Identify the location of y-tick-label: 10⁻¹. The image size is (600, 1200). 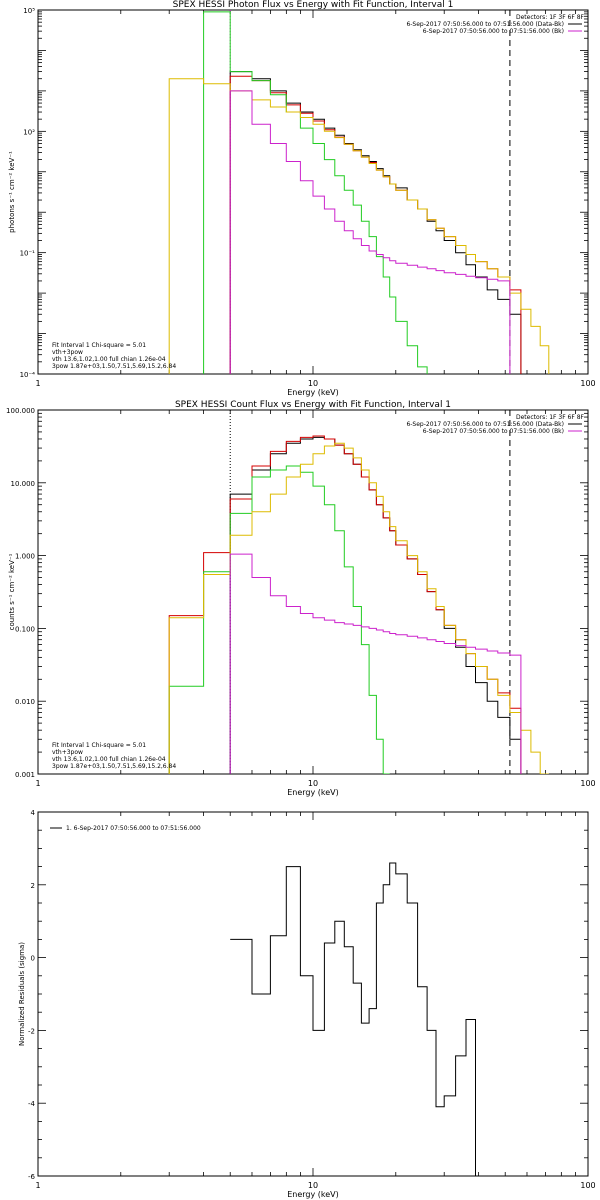
(28, 254).